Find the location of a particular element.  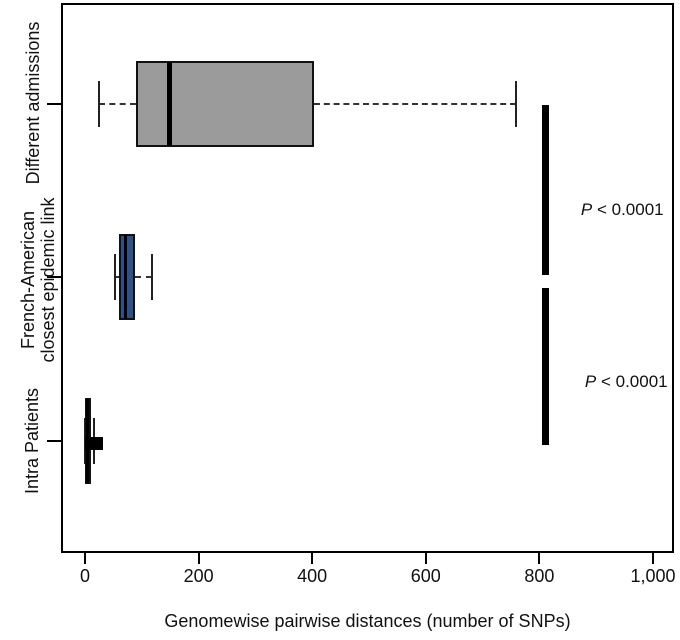

x-tick-label: 400 is located at coordinates (312, 576).